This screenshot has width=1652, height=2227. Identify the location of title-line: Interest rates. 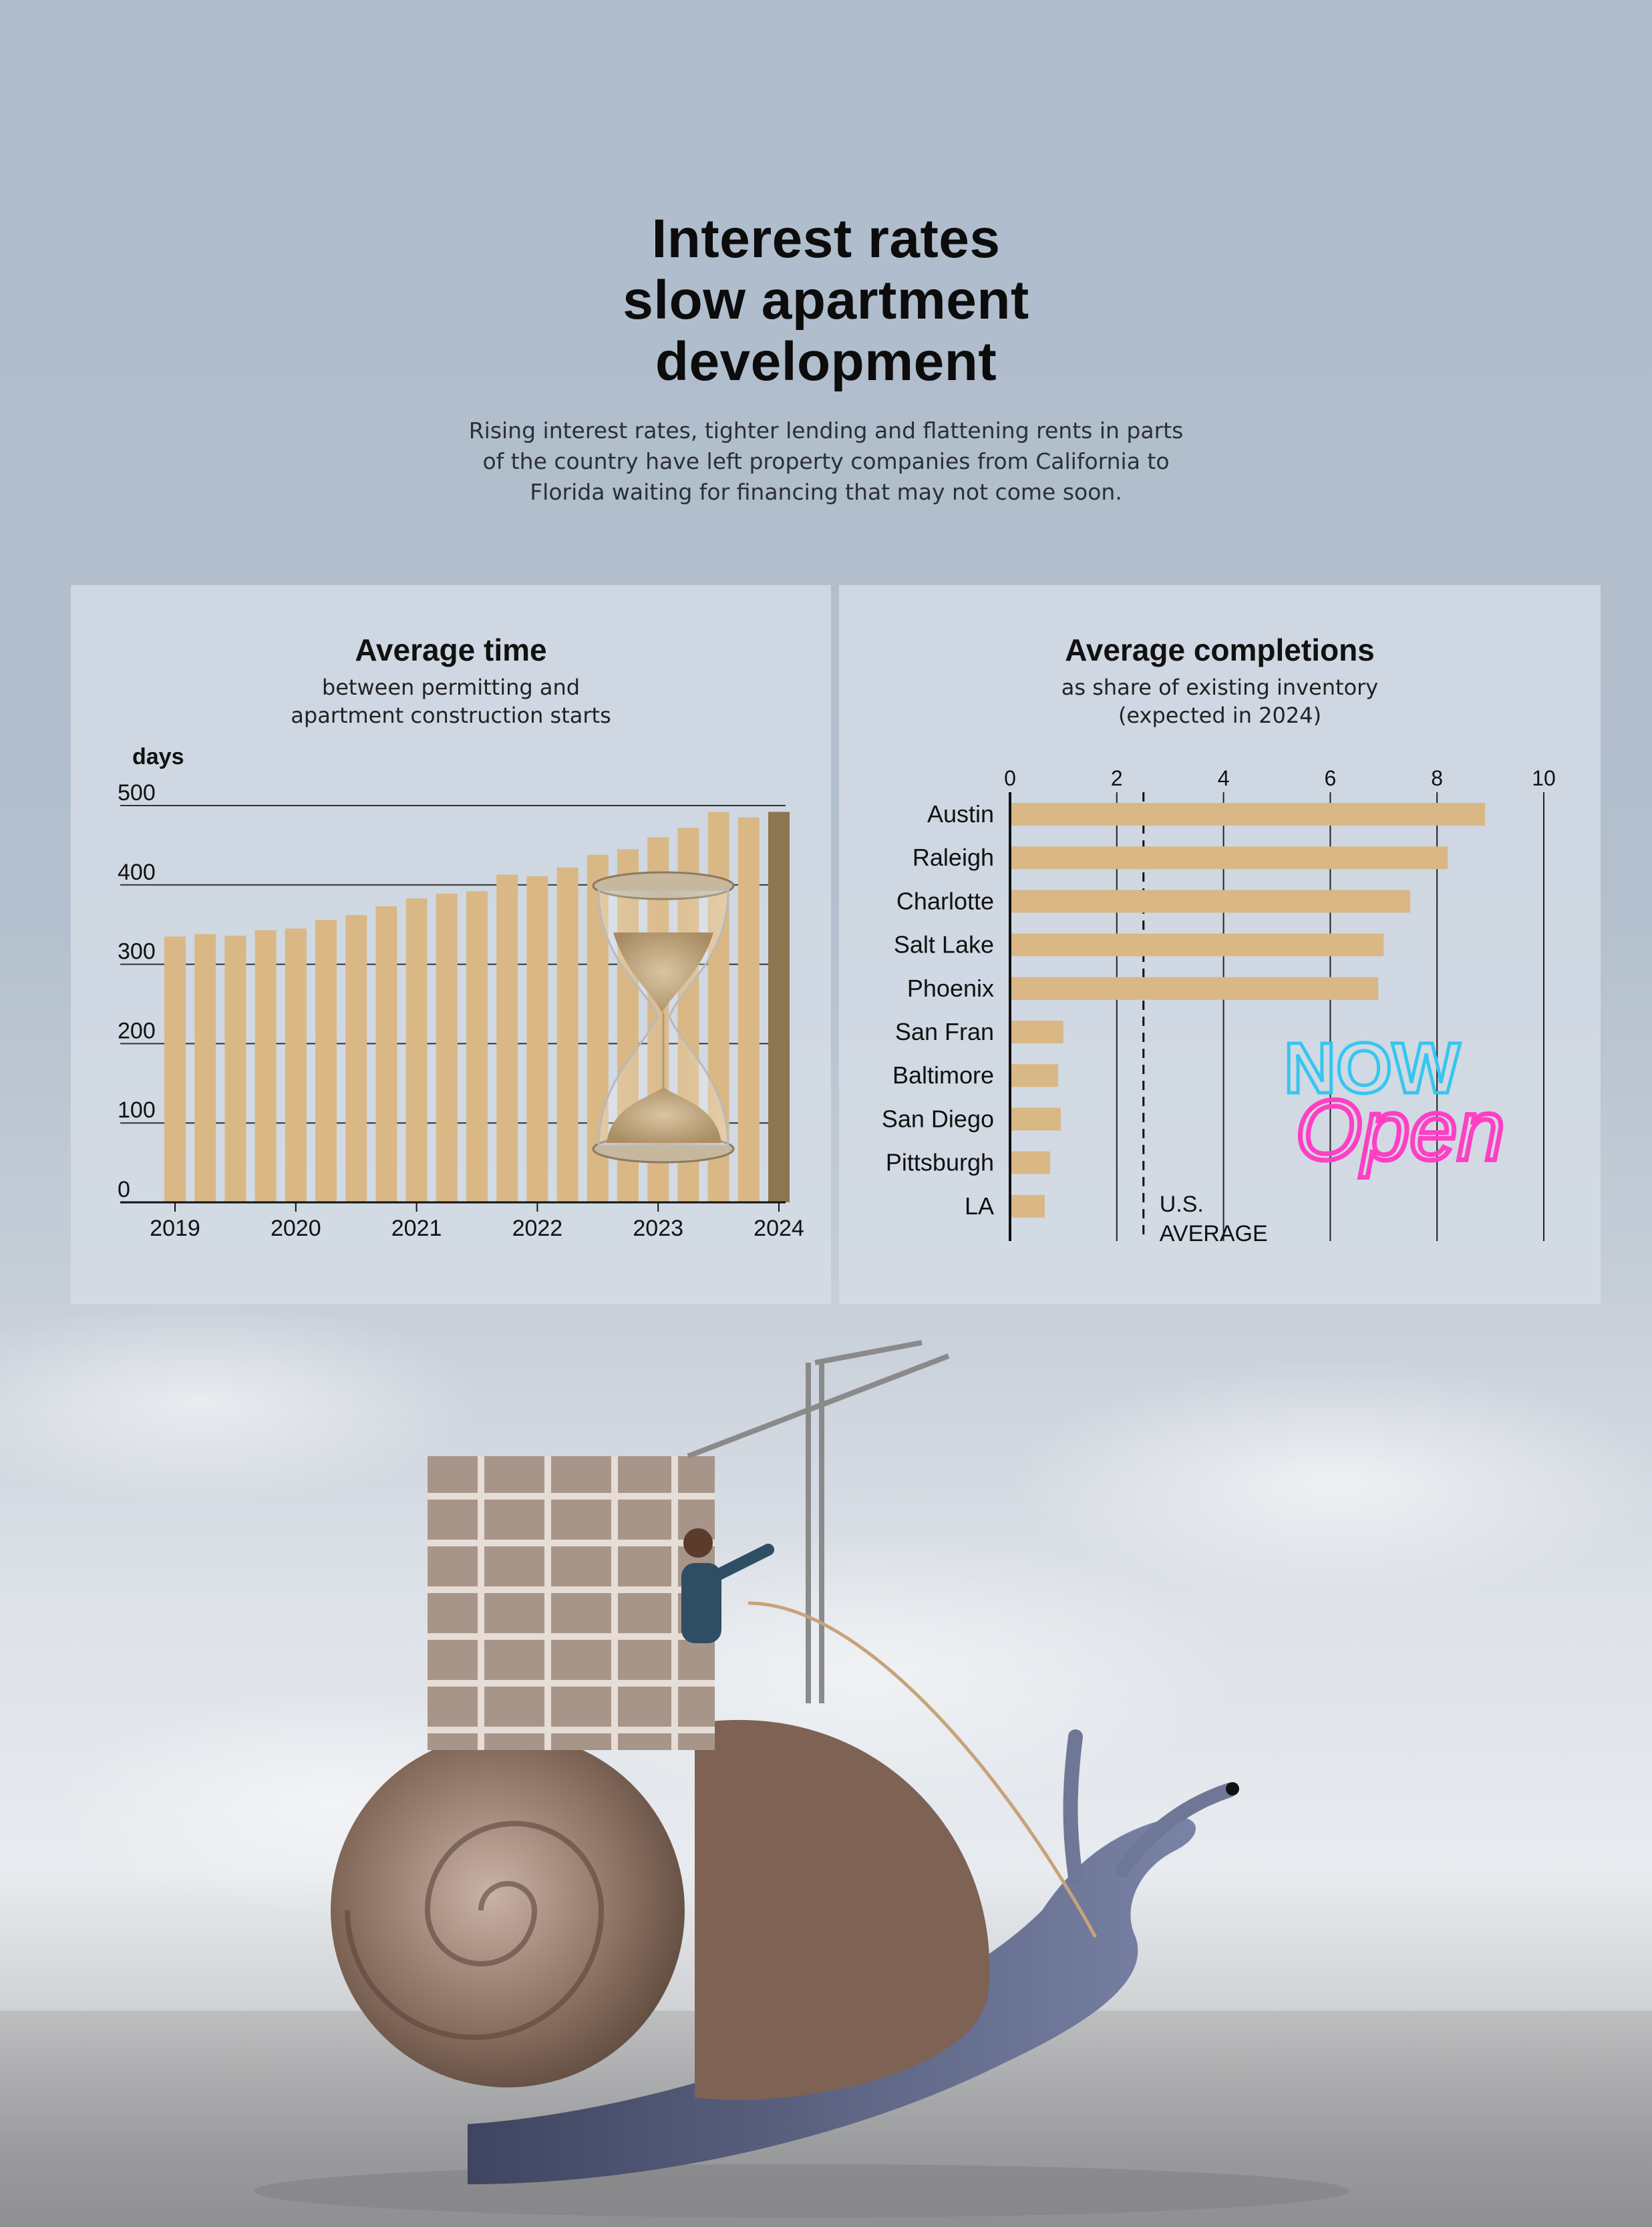
(826, 238).